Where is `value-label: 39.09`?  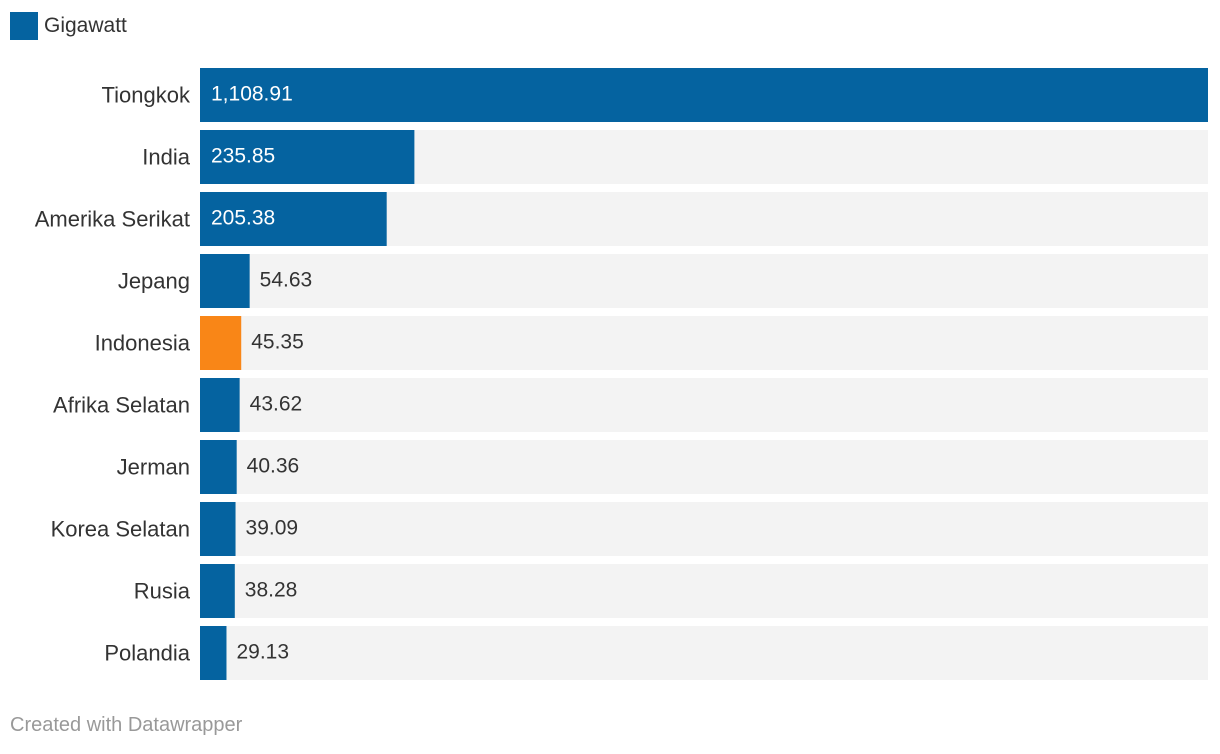 value-label: 39.09 is located at coordinates (272, 528).